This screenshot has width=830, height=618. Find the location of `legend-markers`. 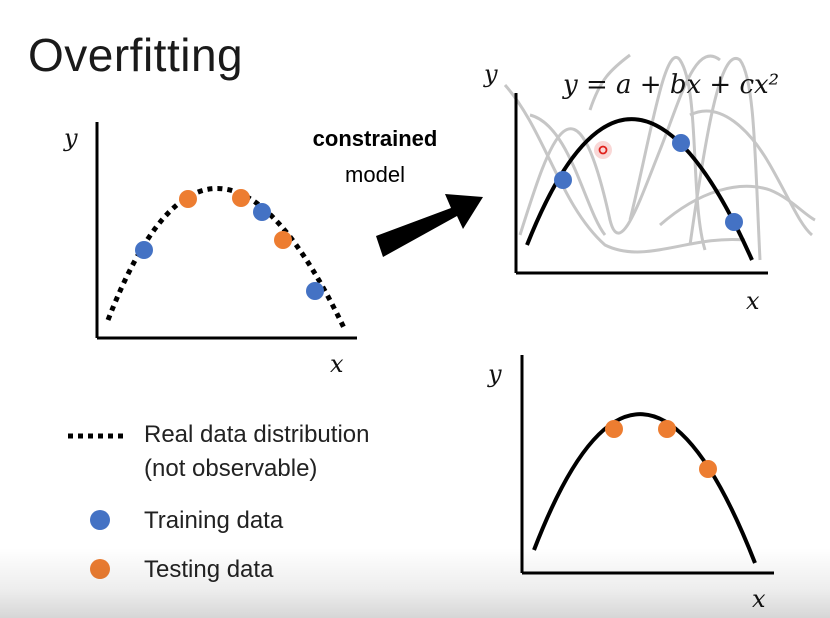

legend-markers is located at coordinates (96, 506).